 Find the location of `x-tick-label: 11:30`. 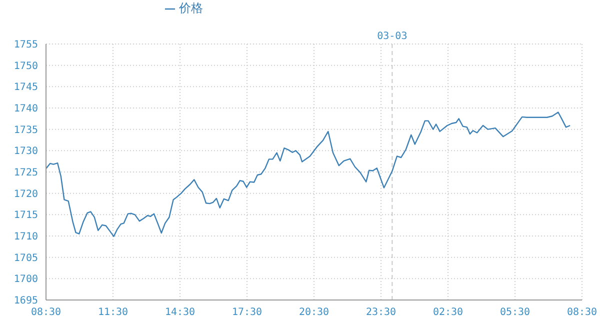

x-tick-label: 11:30 is located at coordinates (113, 312).